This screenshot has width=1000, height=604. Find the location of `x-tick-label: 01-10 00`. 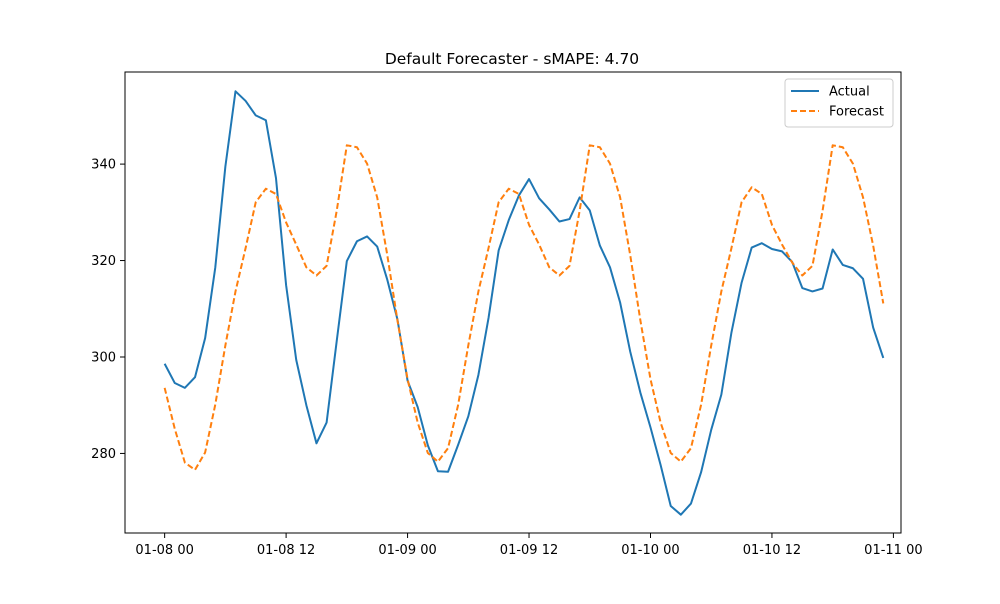

x-tick-label: 01-10 00 is located at coordinates (650, 550).